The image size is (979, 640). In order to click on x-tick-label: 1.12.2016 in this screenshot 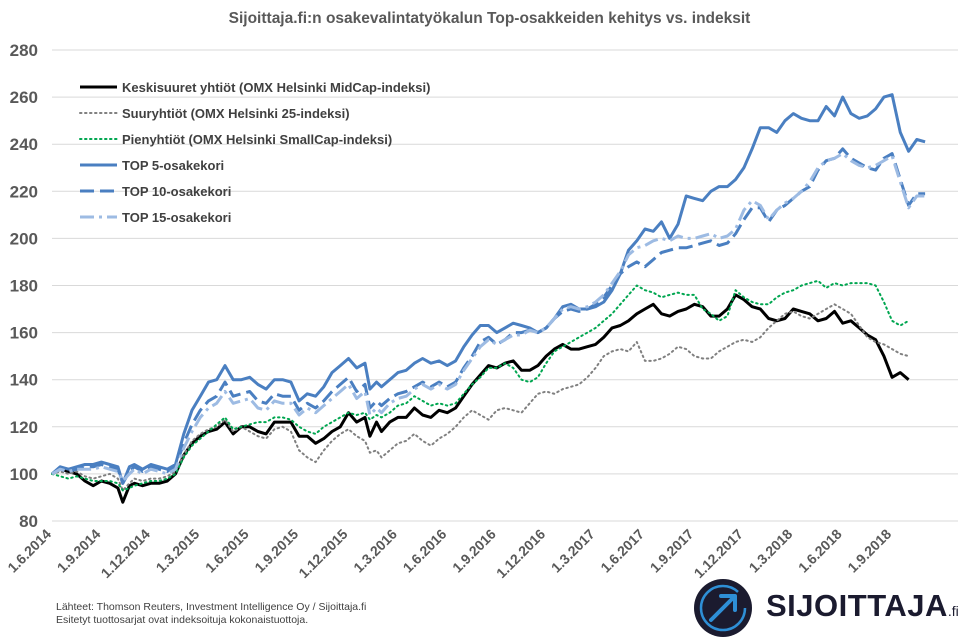, I will do `click(521, 554)`.